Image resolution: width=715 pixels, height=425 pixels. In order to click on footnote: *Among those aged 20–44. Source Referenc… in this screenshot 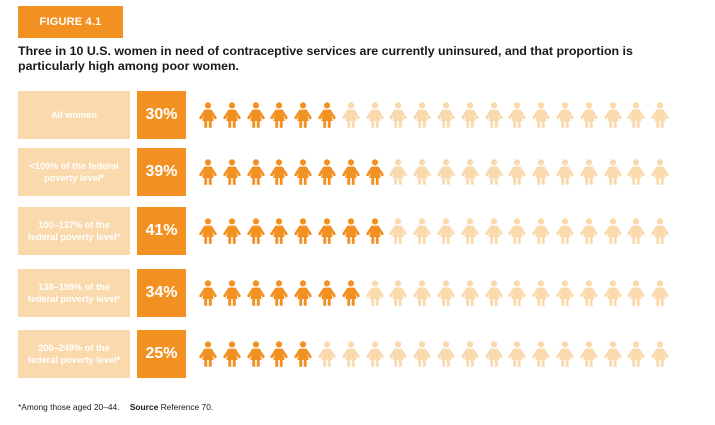, I will do `click(115, 407)`.